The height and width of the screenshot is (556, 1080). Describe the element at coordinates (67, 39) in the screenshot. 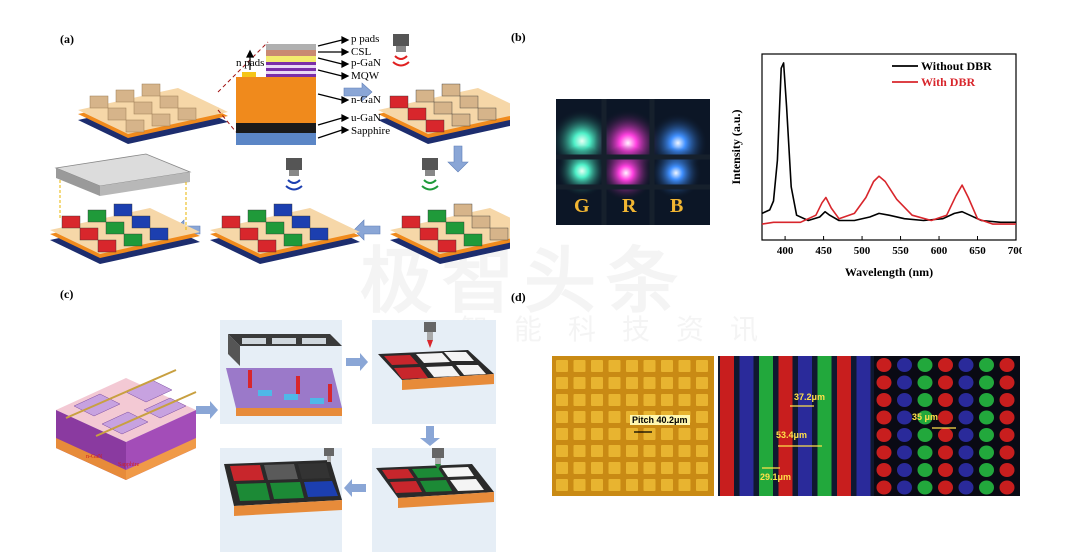

I see `panel-a-label: (a)` at that location.